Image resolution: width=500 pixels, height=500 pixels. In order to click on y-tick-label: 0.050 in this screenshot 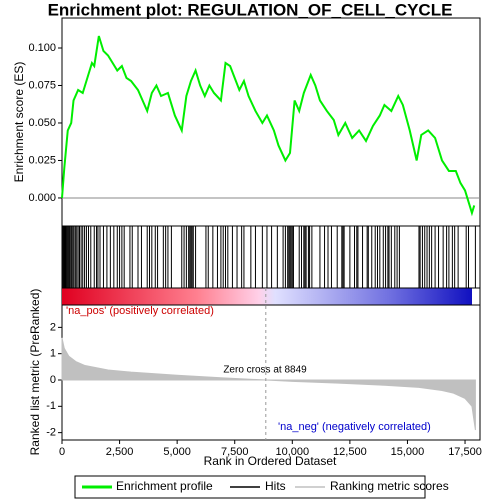, I will do `click(42, 123)`.